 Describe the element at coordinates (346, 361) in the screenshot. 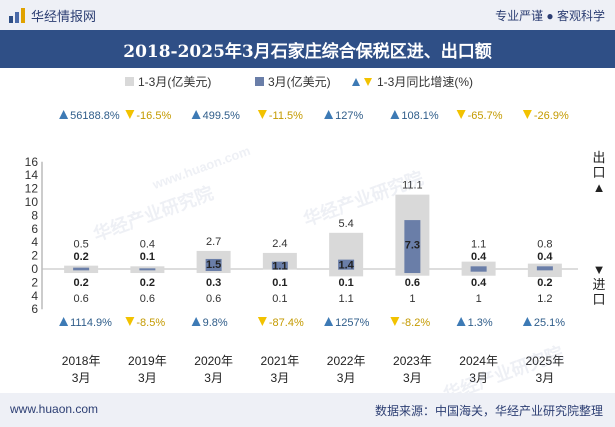

I see `x-tick-label: 2022年` at that location.